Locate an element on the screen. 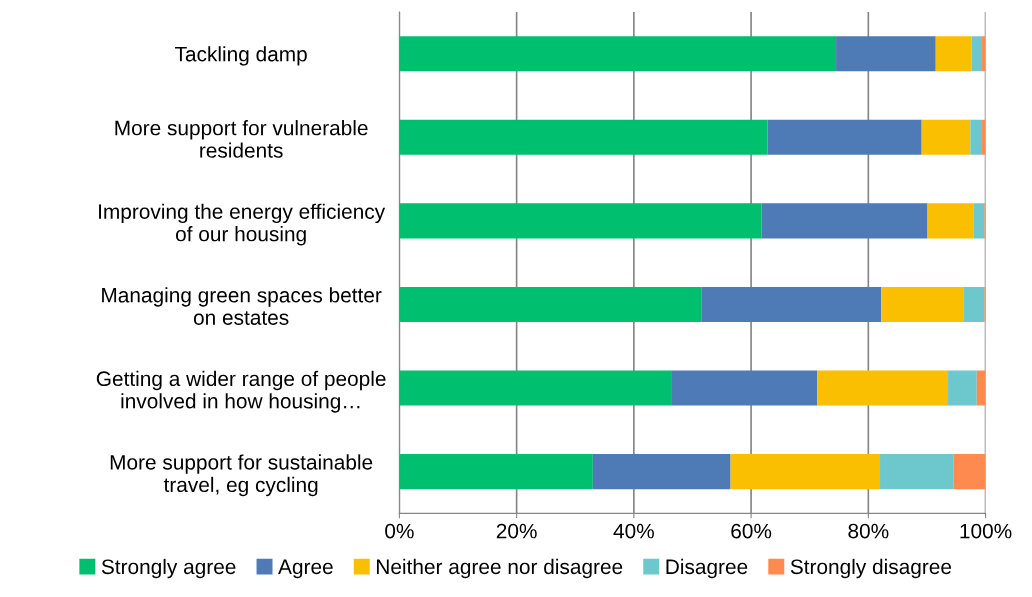 The height and width of the screenshot is (597, 1032). legend-label: Agree is located at coordinates (305, 569).